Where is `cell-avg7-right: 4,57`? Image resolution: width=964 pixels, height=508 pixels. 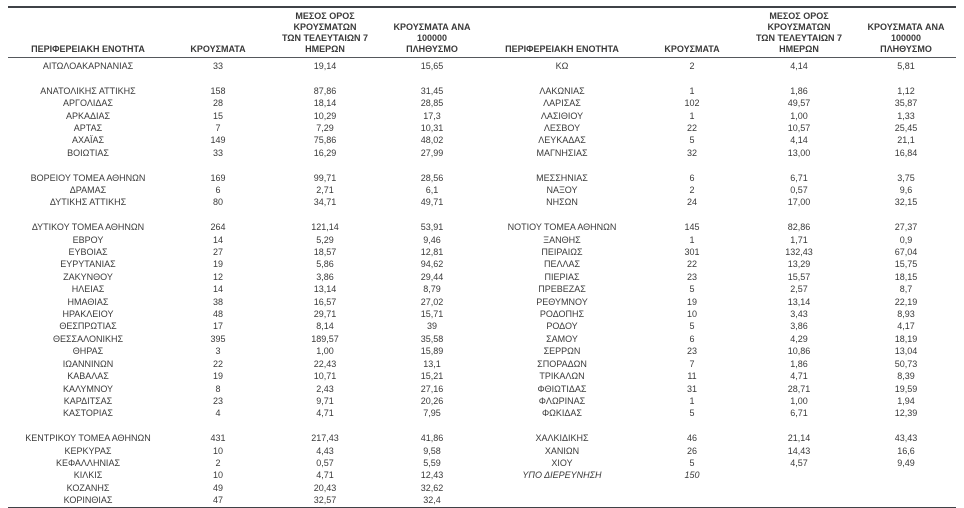
cell-avg7-right: 4,57 is located at coordinates (799, 462).